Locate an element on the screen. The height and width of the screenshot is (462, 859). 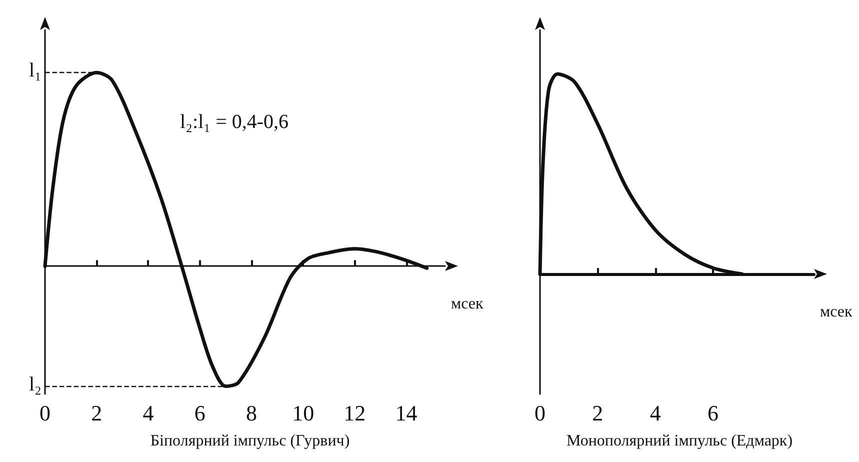
x-tick-label: 8 is located at coordinates (251, 413).